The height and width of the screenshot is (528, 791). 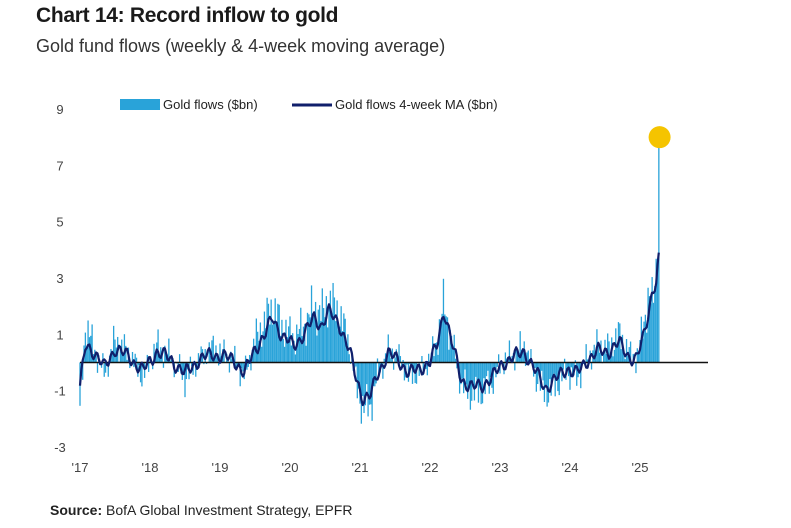 I want to click on highlight-marker, so click(x=659, y=137).